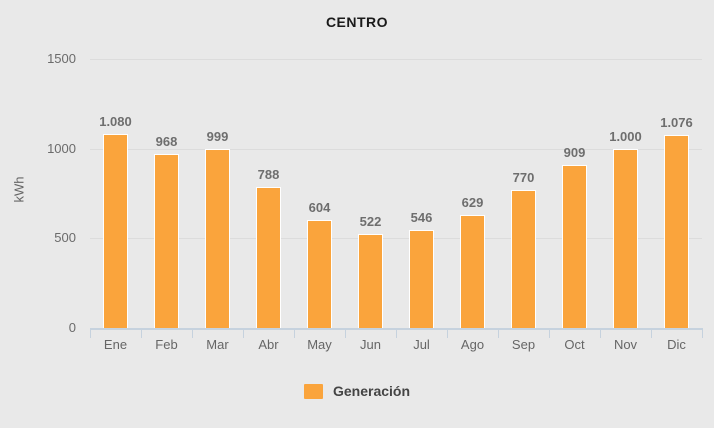 This screenshot has height=428, width=714. I want to click on x-label-nov: Nov, so click(625, 344).